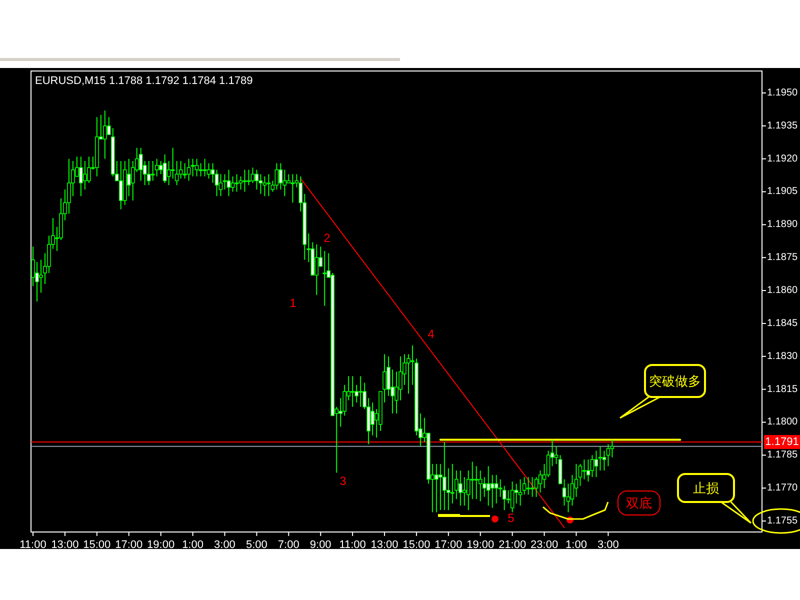 The image size is (800, 600). What do you see at coordinates (782, 356) in the screenshot?
I see `y-tick-label: 1.1830` at bounding box center [782, 356].